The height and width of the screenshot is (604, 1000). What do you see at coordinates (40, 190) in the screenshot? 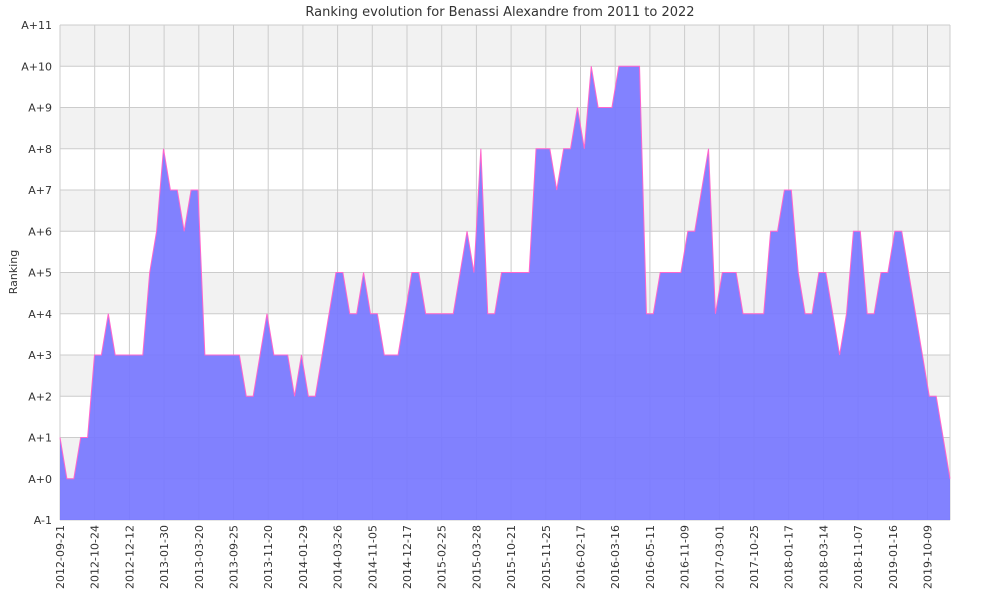
I see `y-tick-label: A+7` at bounding box center [40, 190].